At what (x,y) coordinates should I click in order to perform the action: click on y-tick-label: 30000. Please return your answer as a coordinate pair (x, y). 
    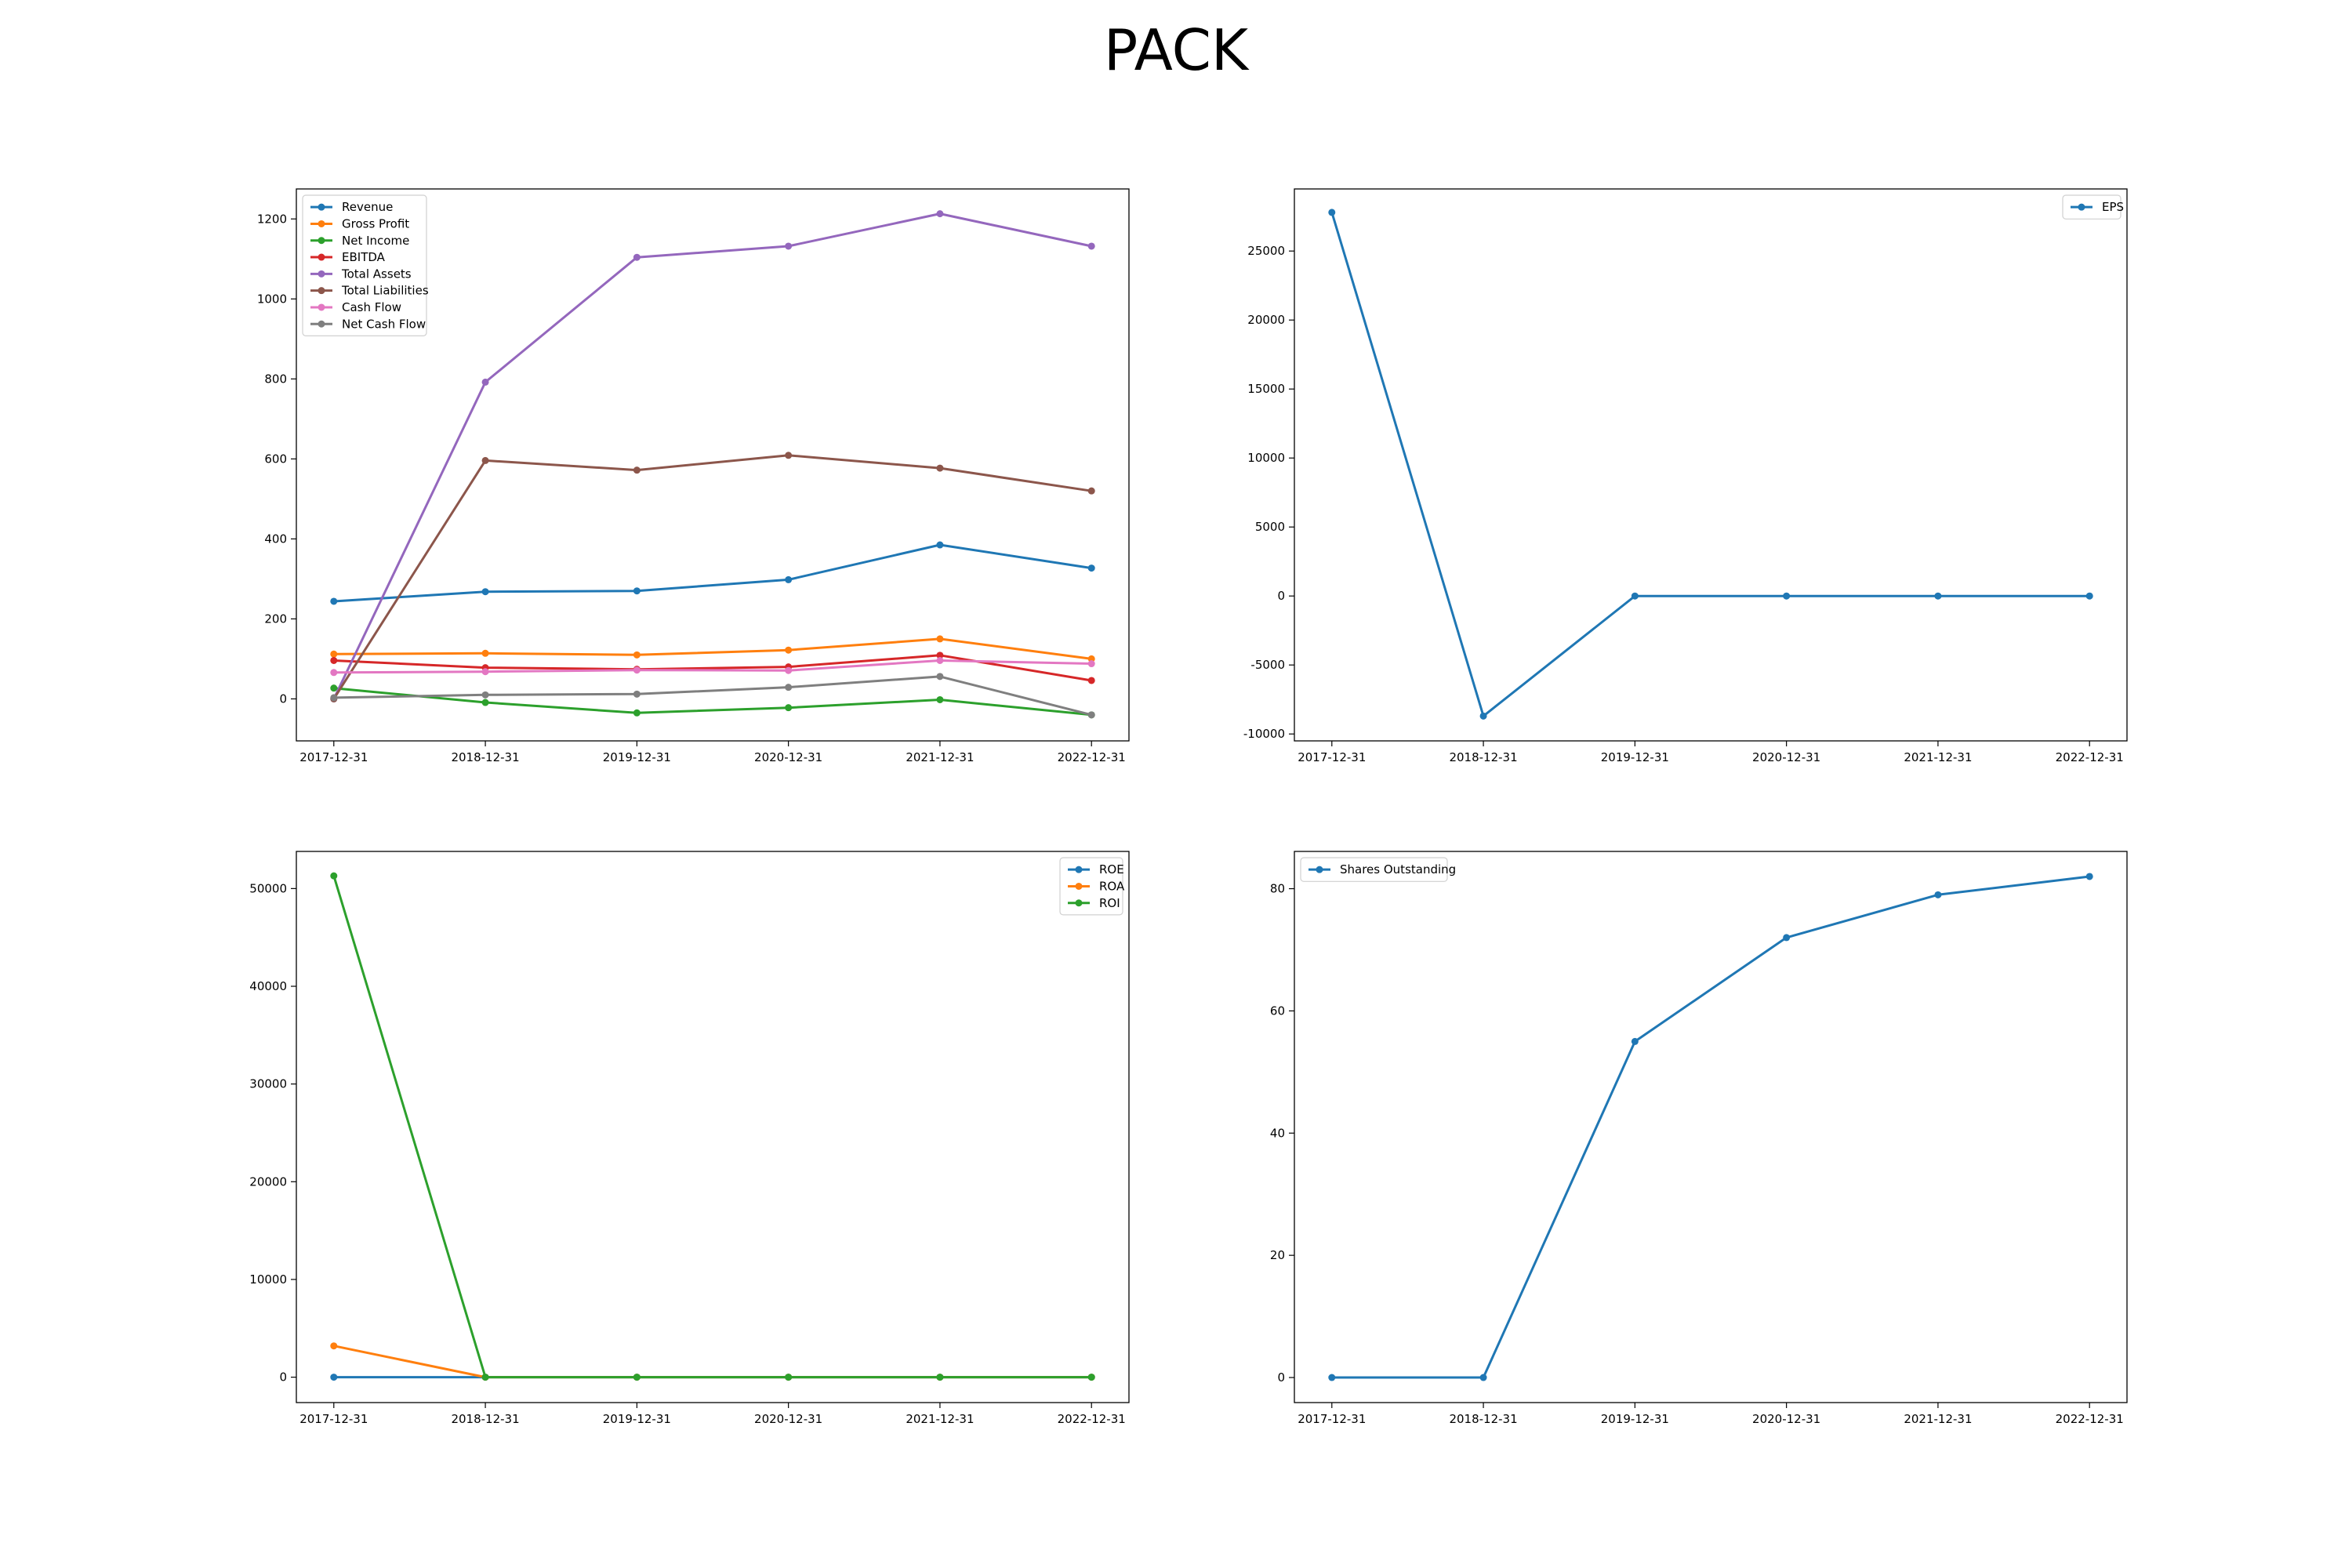
    Looking at the image, I should click on (268, 1084).